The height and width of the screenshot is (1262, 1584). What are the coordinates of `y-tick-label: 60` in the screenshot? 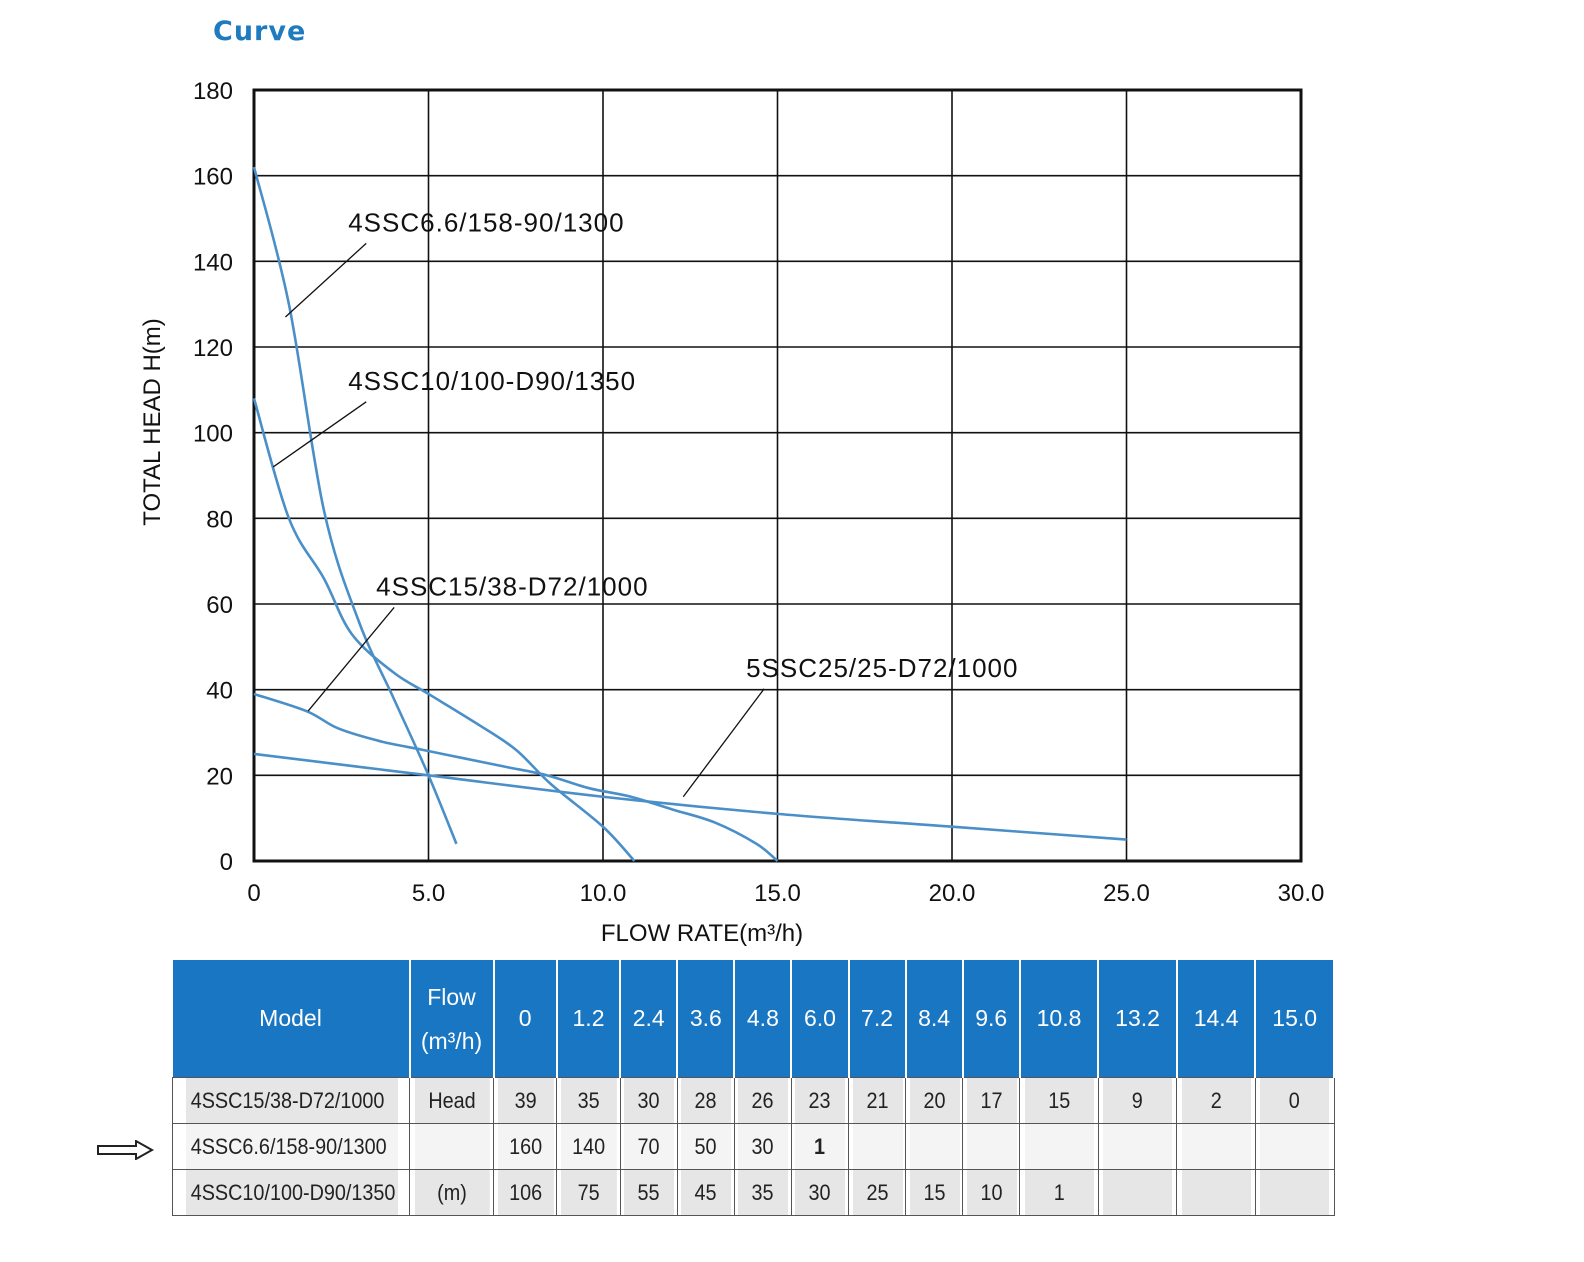 It's located at (219, 605).